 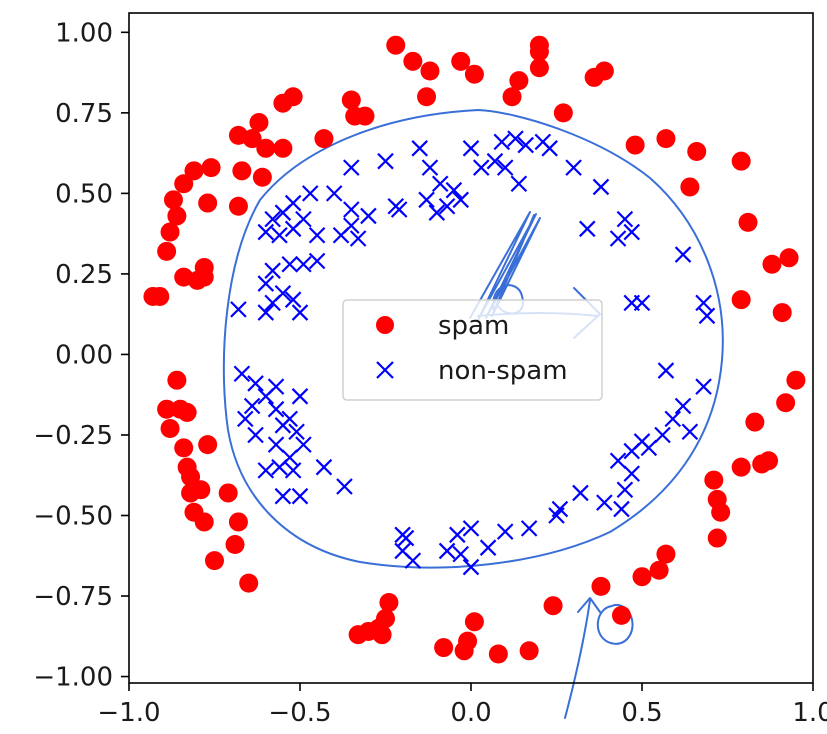 I want to click on y-tick-label: −1.00, so click(x=73, y=678).